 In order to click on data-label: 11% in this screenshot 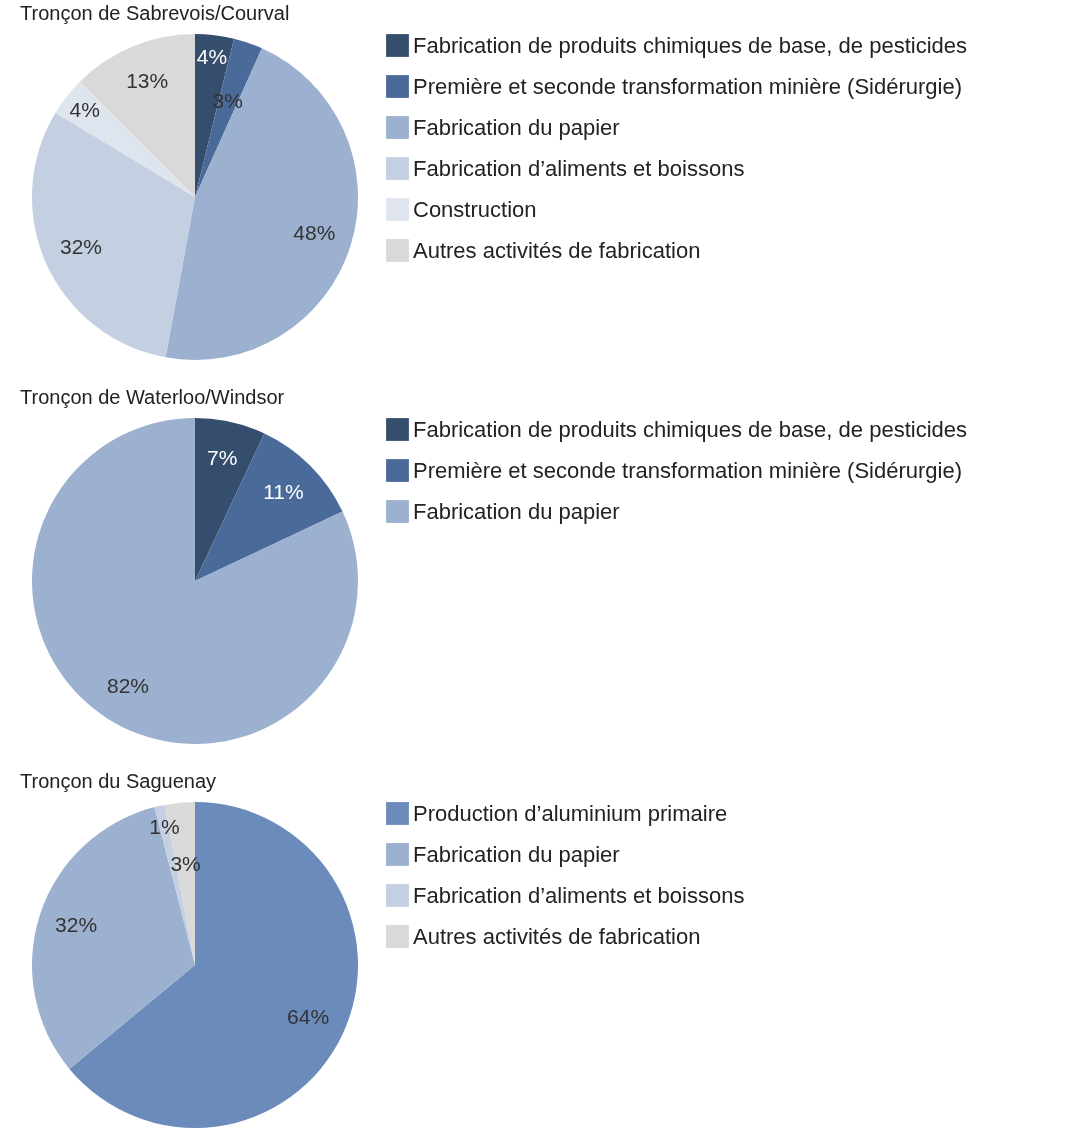, I will do `click(283, 491)`.